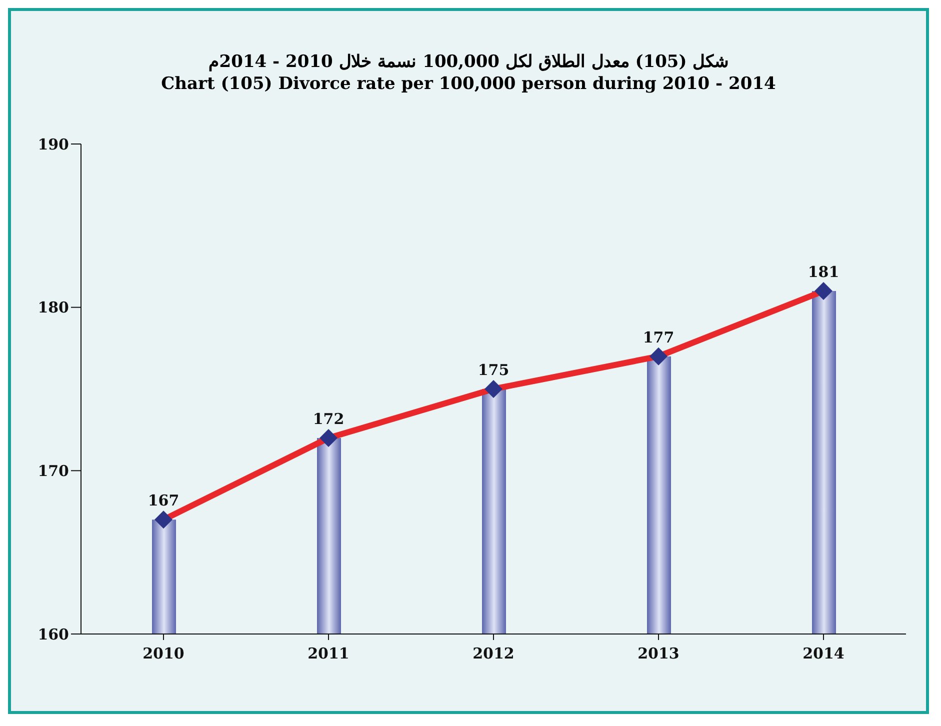 This screenshot has height=726, width=941. What do you see at coordinates (468, 84) in the screenshot?
I see `chart-subtitle: Chart (105) Divorce rate per 100,000 person during 2010 - 2014` at bounding box center [468, 84].